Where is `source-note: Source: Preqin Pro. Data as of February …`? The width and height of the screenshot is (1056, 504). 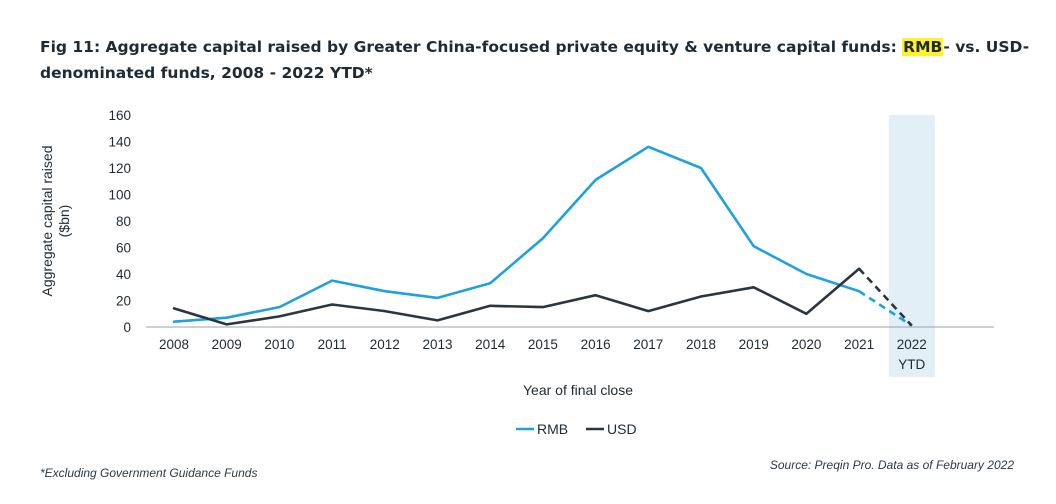
source-note: Source: Preqin Pro. Data as of February … is located at coordinates (891, 465).